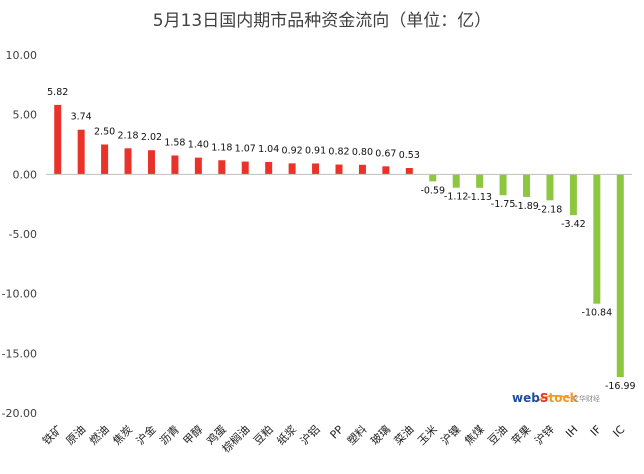 Image resolution: width=644 pixels, height=474 pixels. What do you see at coordinates (19, 294) in the screenshot?
I see `y-tick-label: -10.00` at bounding box center [19, 294].